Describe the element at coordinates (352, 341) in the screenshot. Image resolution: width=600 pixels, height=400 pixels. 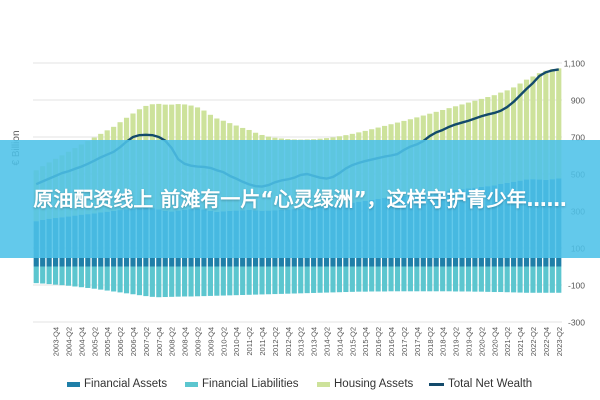
I see `x-tick-label: 2015-Q2` at that location.